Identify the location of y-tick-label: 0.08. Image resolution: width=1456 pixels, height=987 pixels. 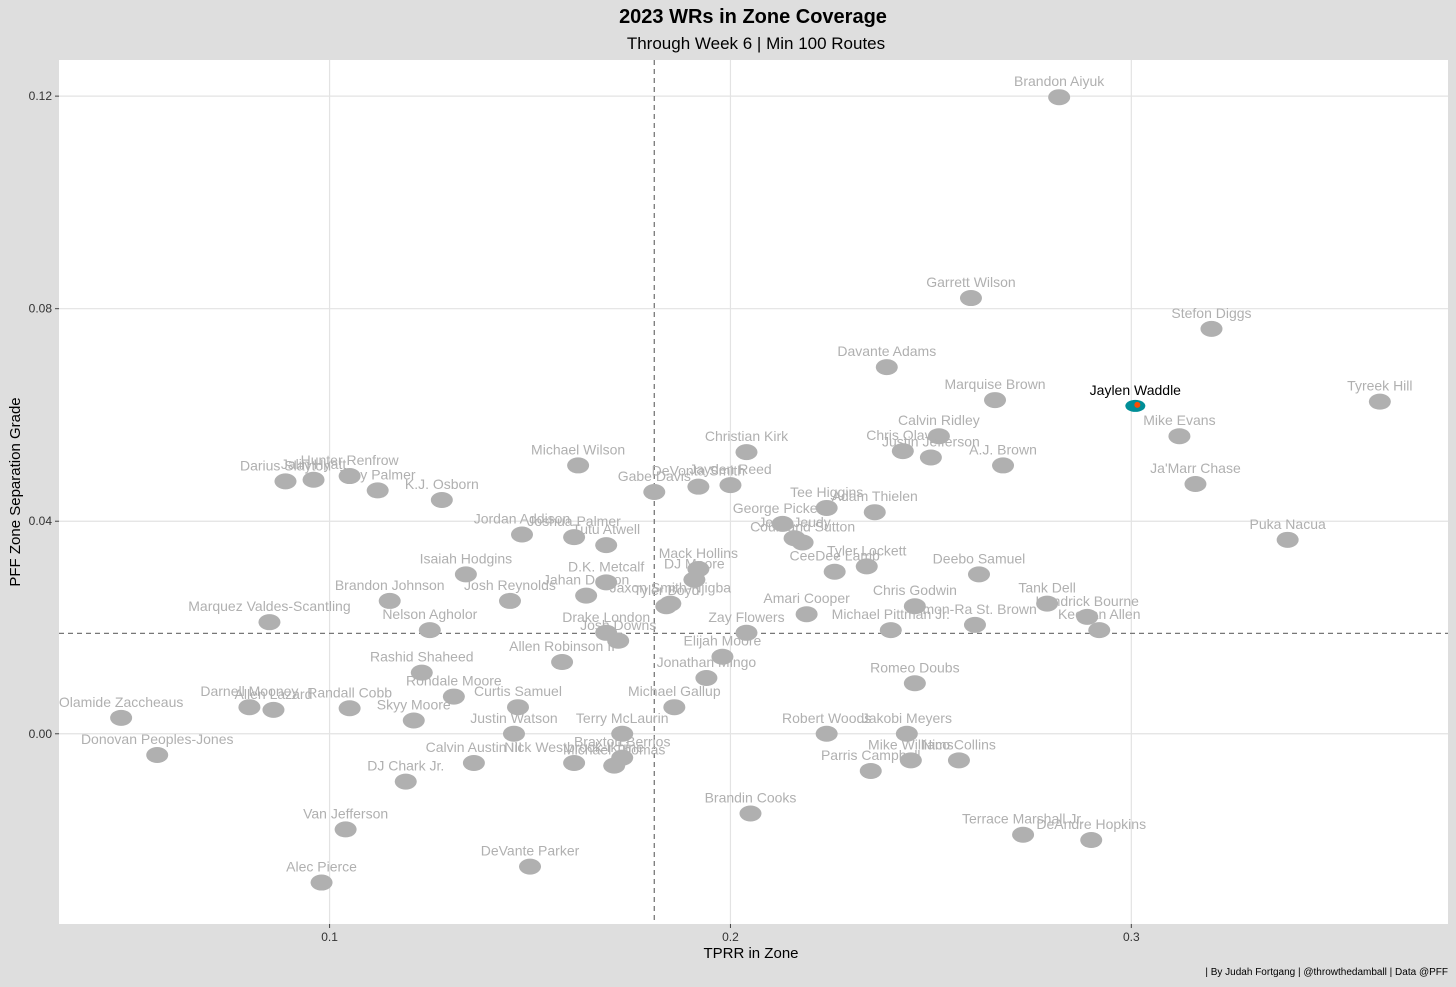
(41, 309).